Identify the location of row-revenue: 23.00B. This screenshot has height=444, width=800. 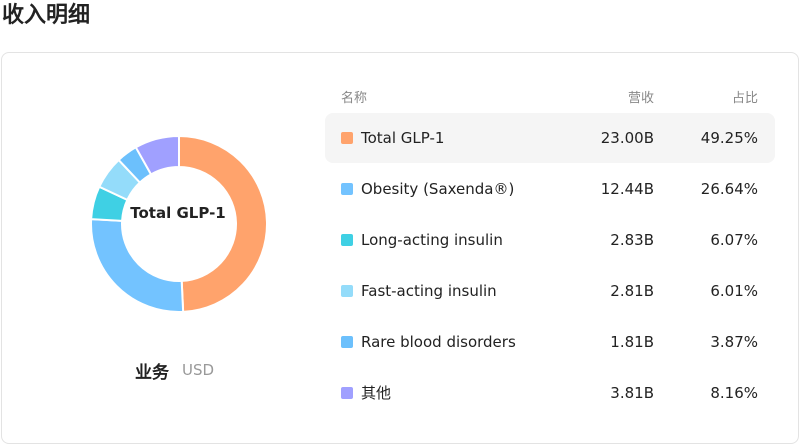
(627, 138).